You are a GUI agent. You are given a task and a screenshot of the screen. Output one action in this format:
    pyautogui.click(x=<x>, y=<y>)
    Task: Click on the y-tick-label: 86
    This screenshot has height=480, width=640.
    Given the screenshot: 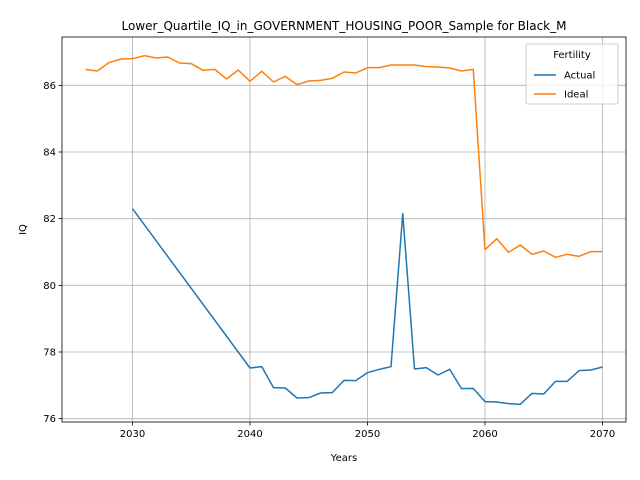 What is the action you would take?
    pyautogui.click(x=49, y=86)
    